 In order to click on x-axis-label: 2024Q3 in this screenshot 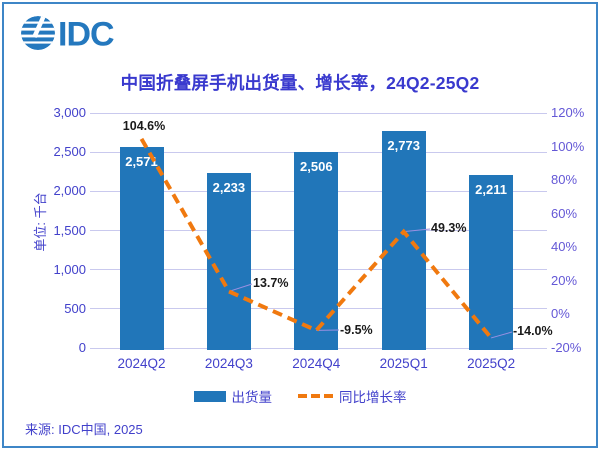, I will do `click(228, 363)`.